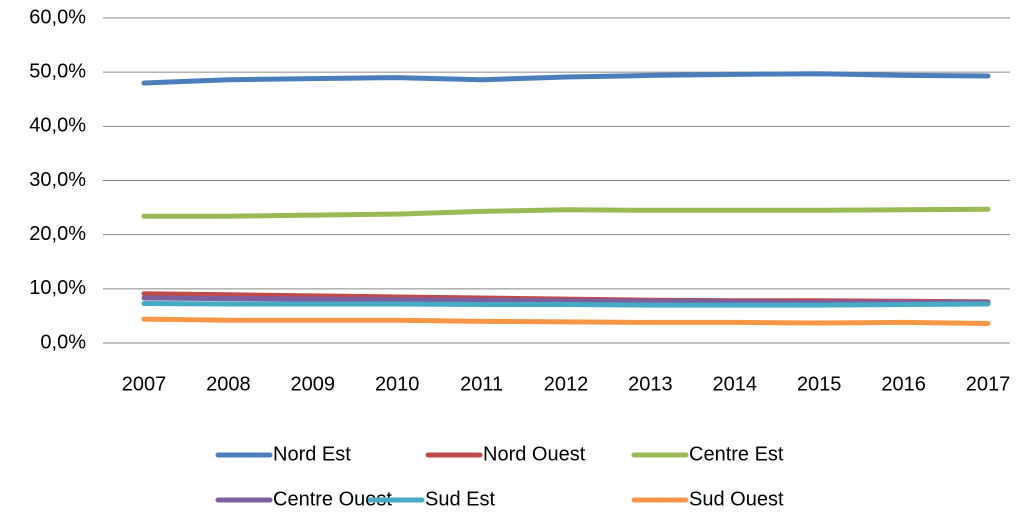 The width and height of the screenshot is (1025, 516). I want to click on x-tick-label: 2007, so click(144, 384).